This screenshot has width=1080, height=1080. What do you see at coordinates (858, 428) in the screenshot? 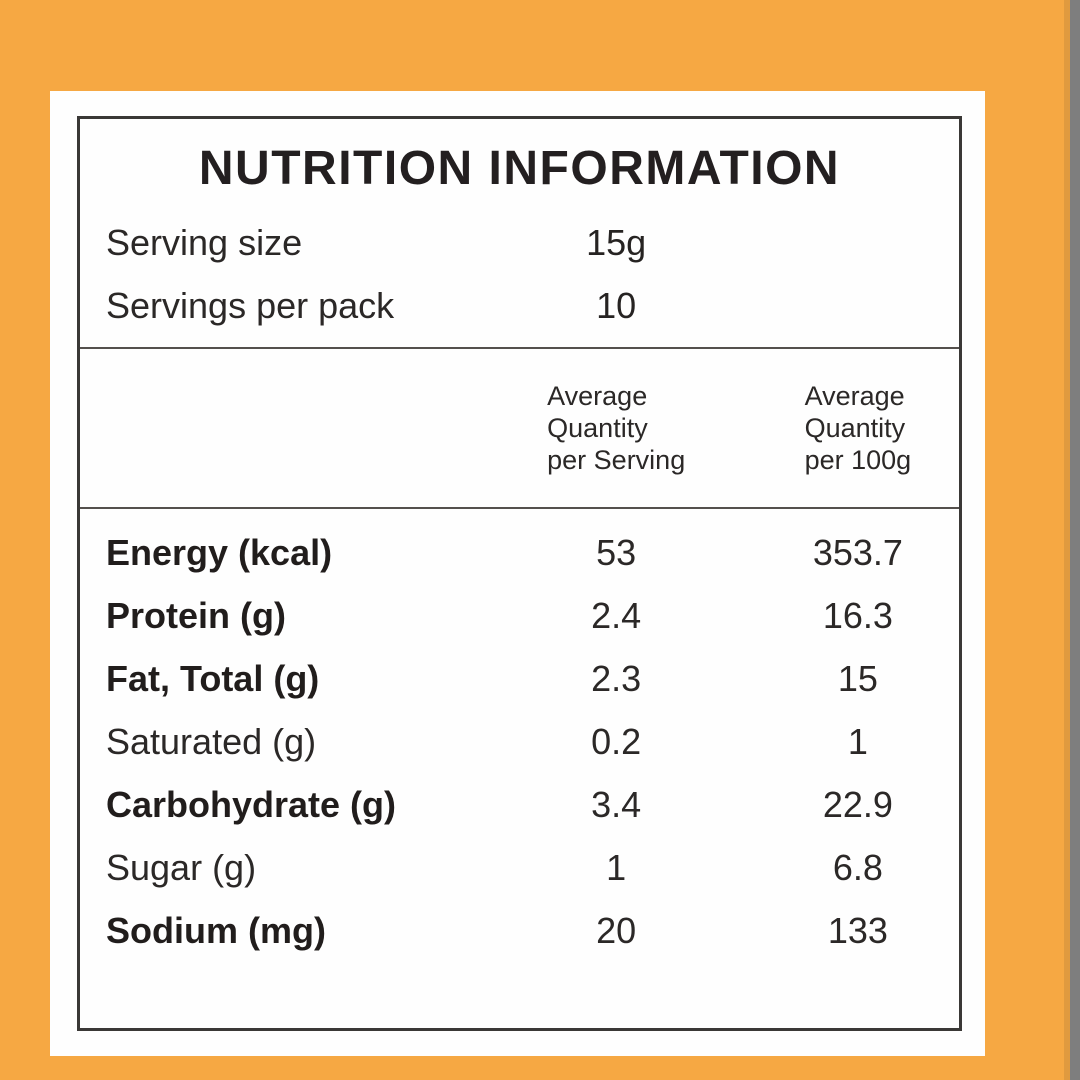
I see `column-header-per-100g: Average Quantity per 100g` at bounding box center [858, 428].